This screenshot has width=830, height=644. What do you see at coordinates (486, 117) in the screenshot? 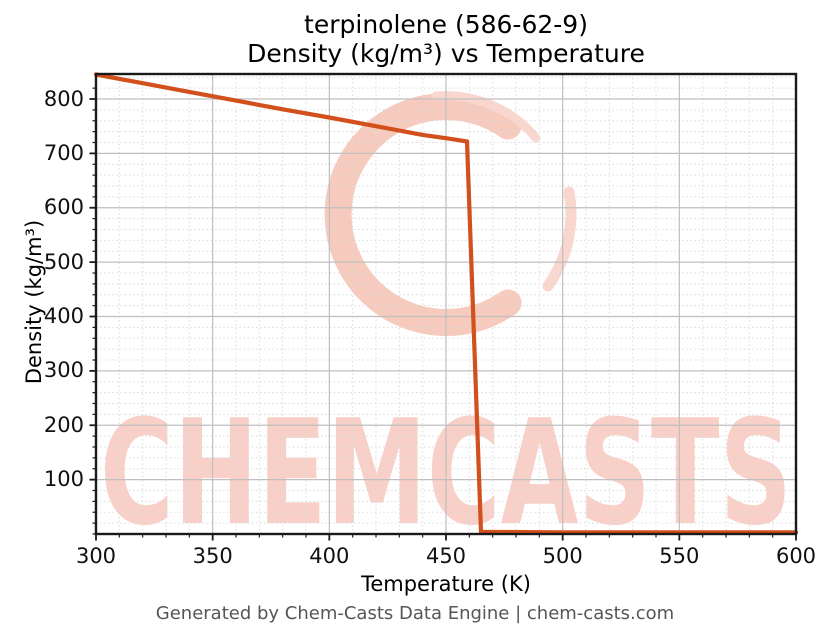
I see `watermark-c-swish-top-icon` at bounding box center [486, 117].